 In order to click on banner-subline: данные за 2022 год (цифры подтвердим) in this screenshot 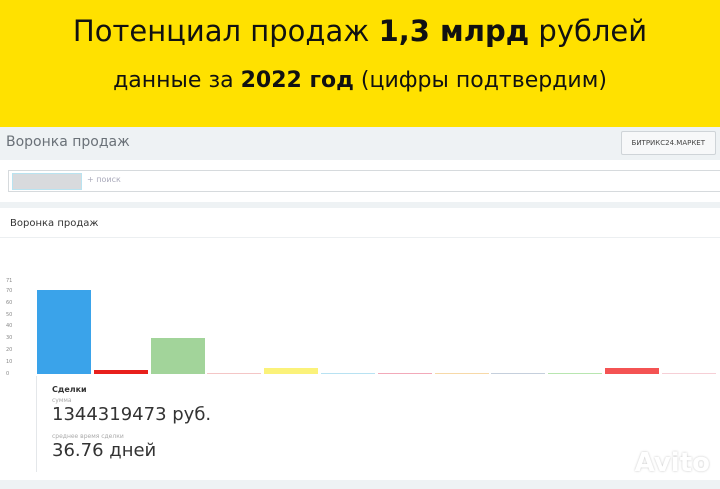, I will do `click(360, 80)`.